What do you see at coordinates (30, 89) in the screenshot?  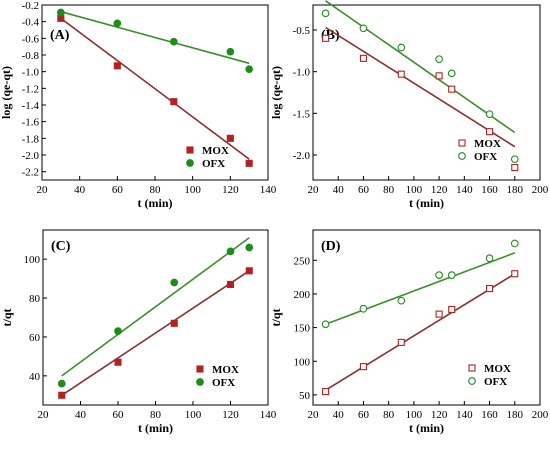 I see `y-tick-label: -1.2` at bounding box center [30, 89].